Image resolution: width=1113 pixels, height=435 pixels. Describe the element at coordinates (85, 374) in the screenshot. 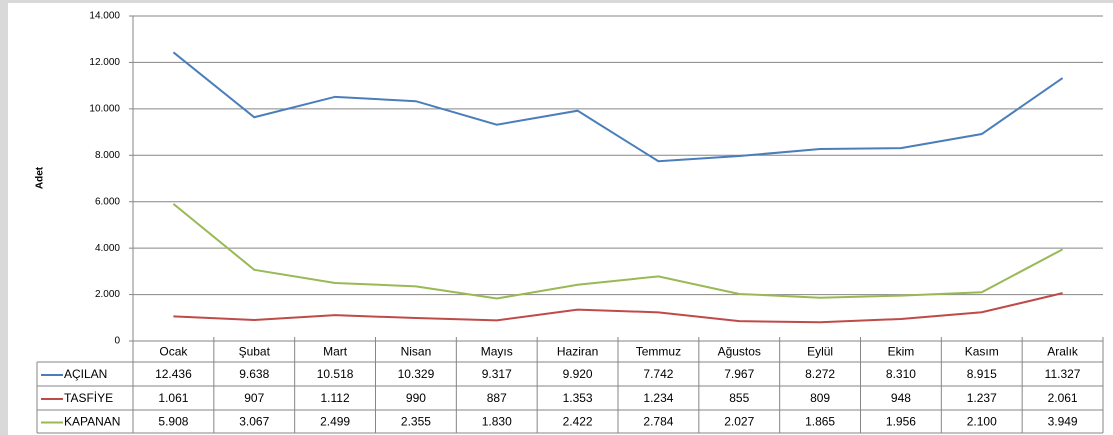

I see `legend-label: AÇILAN` at that location.